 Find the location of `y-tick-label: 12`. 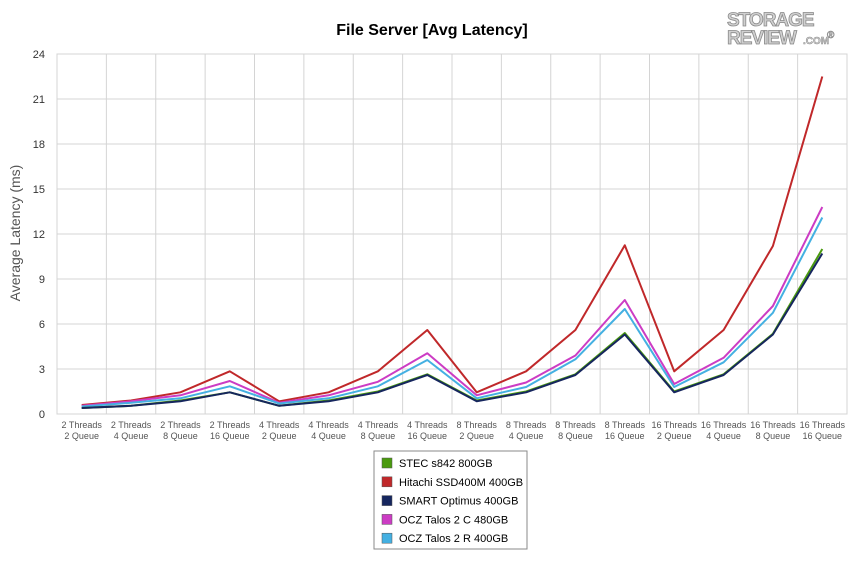

y-tick-label: 12 is located at coordinates (39, 235).